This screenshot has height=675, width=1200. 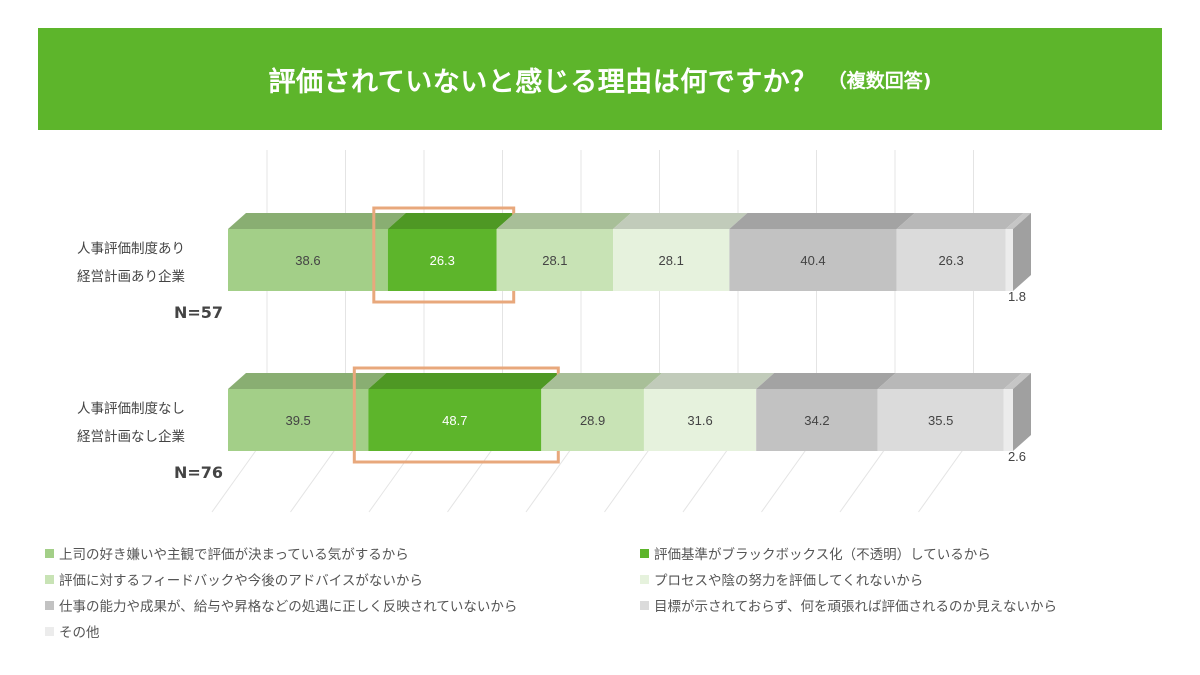 I want to click on data-label: 38.6, so click(x=307, y=260).